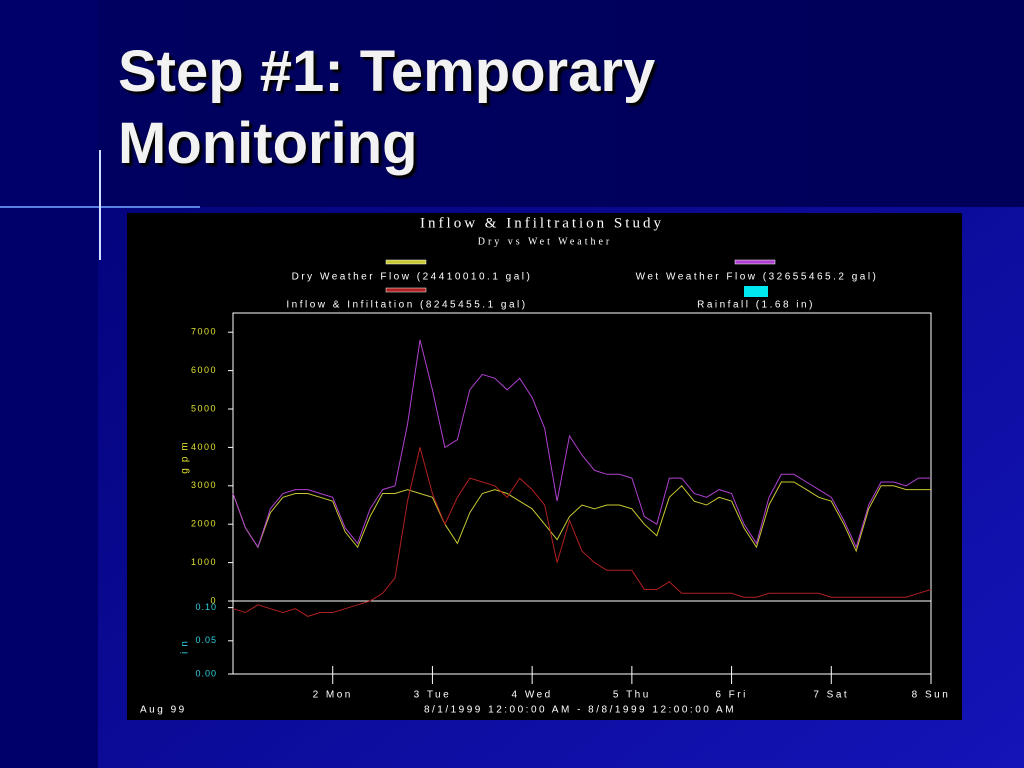 Image resolution: width=1024 pixels, height=768 pixels. What do you see at coordinates (406, 305) in the screenshot?
I see `legend-label: Inflow & Infiltation (8245455.1 gal)` at bounding box center [406, 305].